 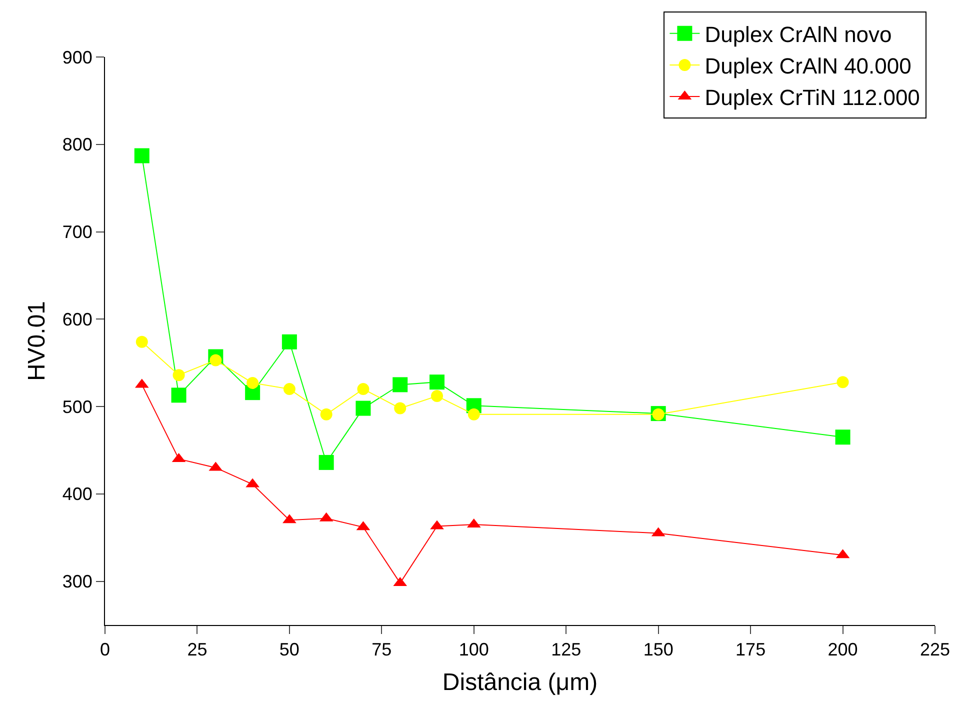 What do you see at coordinates (808, 66) in the screenshot?
I see `legend-label: Duplex CrAlN 40.000` at bounding box center [808, 66].